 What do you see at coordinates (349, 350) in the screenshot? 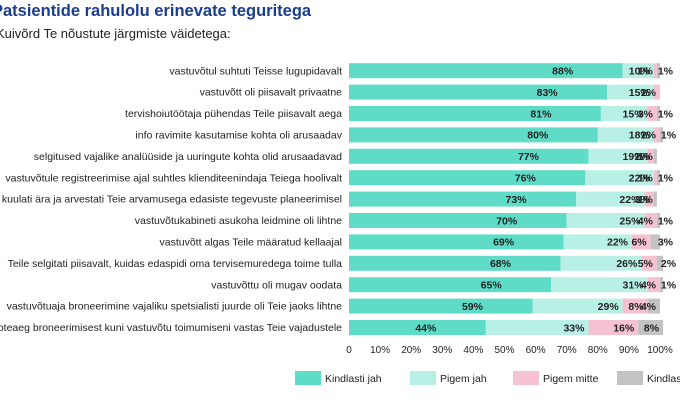
I see `x-tick-label: 0` at bounding box center [349, 350].